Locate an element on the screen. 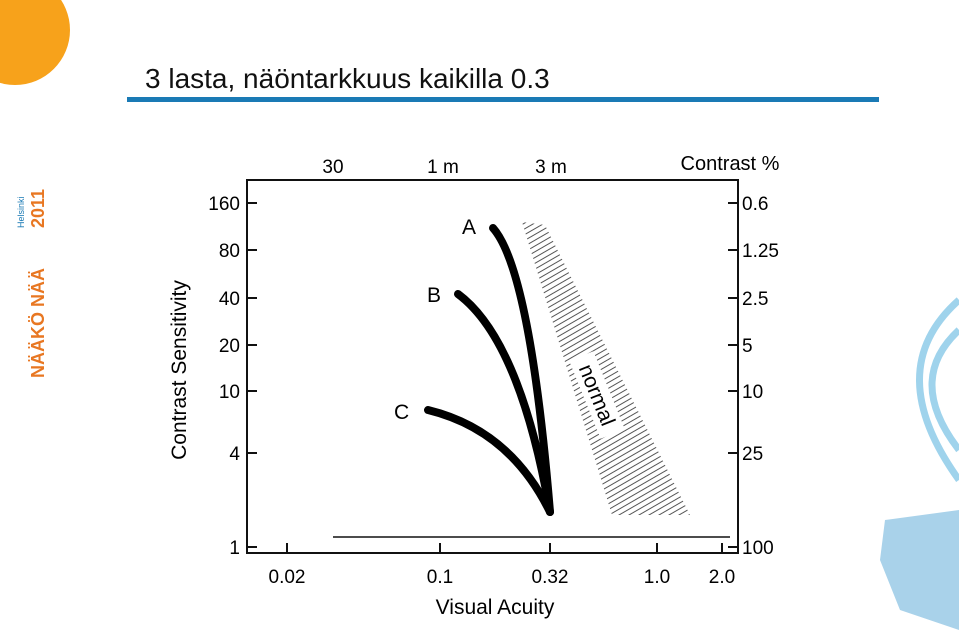 The height and width of the screenshot is (630, 959). logo-city: Helsinki is located at coordinates (21, 212).